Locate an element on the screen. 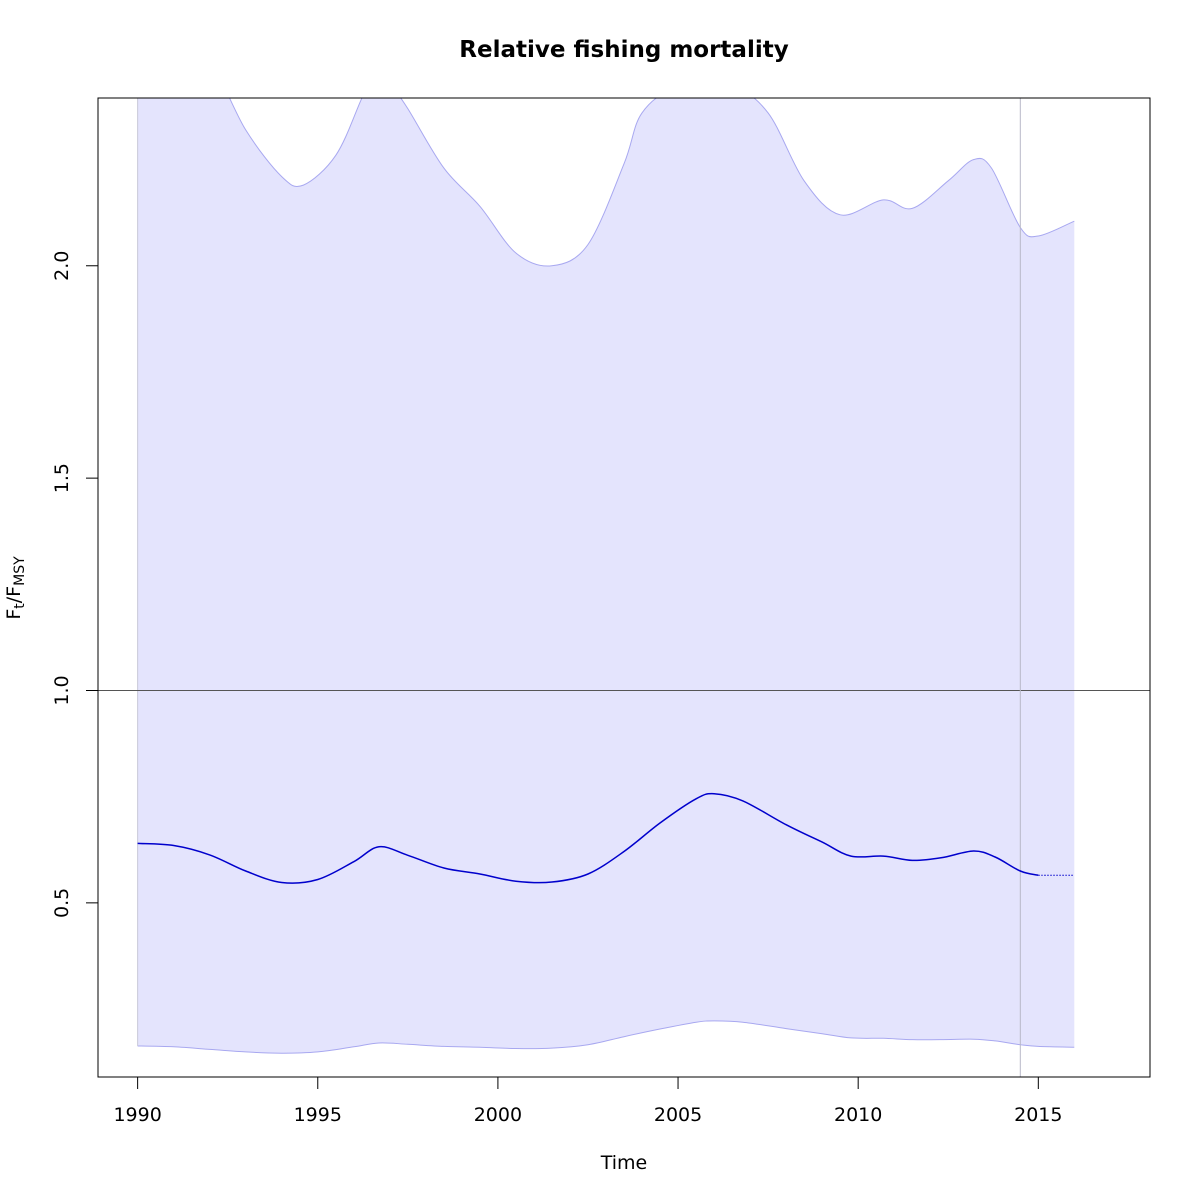  x-axis: 1990 1995 2000 2005 2010 2015 is located at coordinates (587, 1101).